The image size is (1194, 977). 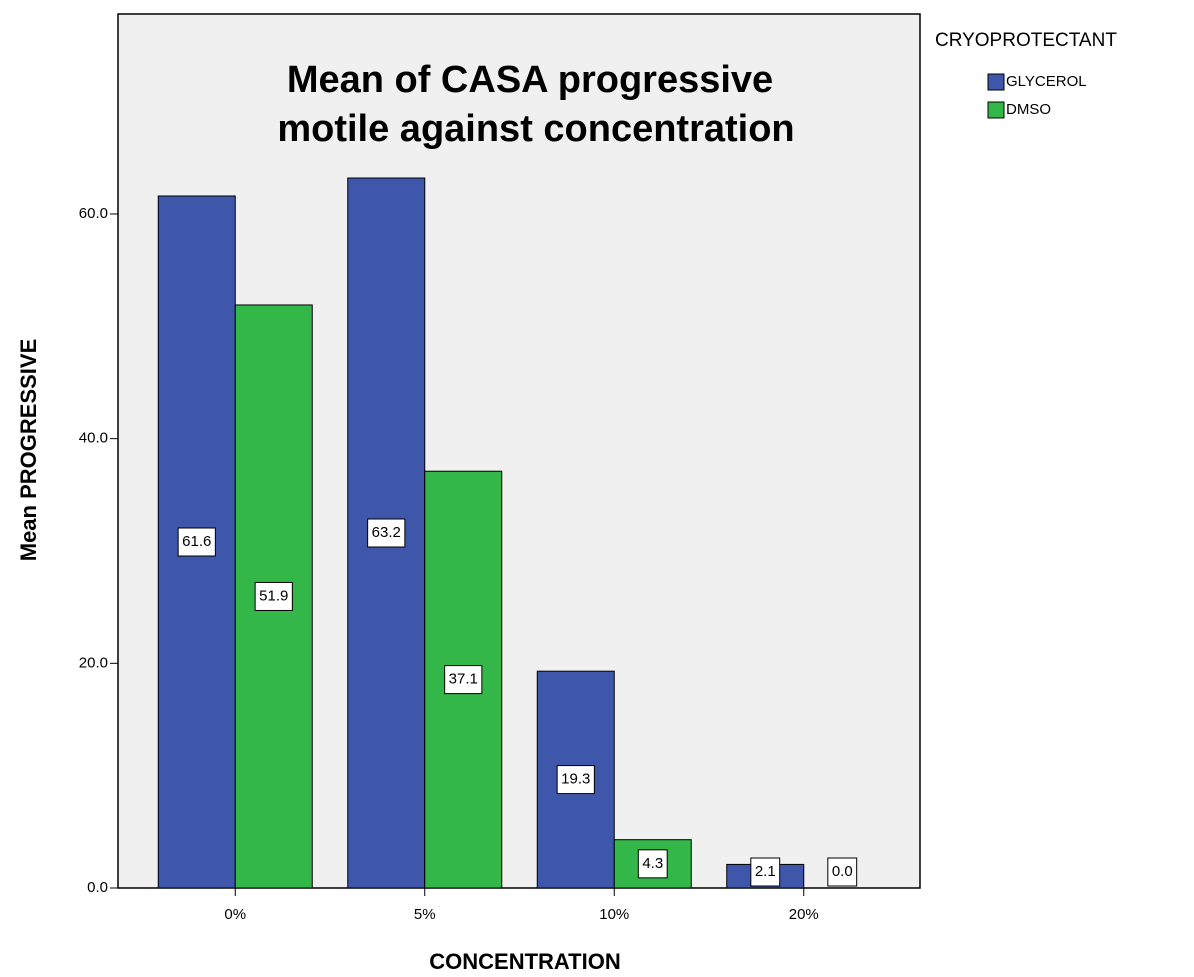 I want to click on value-label: 19.3, so click(x=575, y=779).